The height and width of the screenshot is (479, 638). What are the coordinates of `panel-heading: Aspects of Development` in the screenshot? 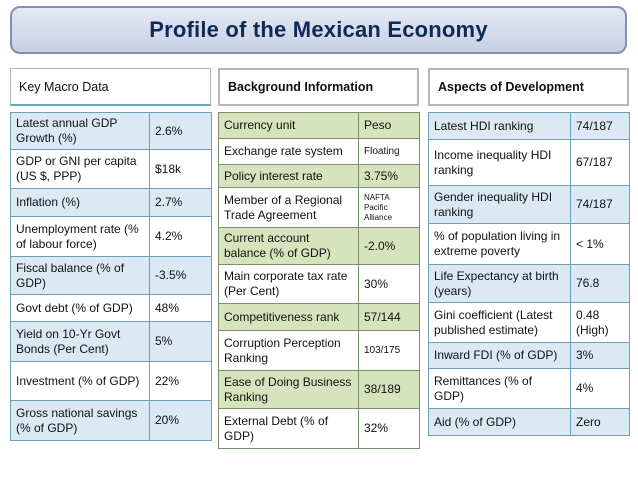 It's located at (528, 87).